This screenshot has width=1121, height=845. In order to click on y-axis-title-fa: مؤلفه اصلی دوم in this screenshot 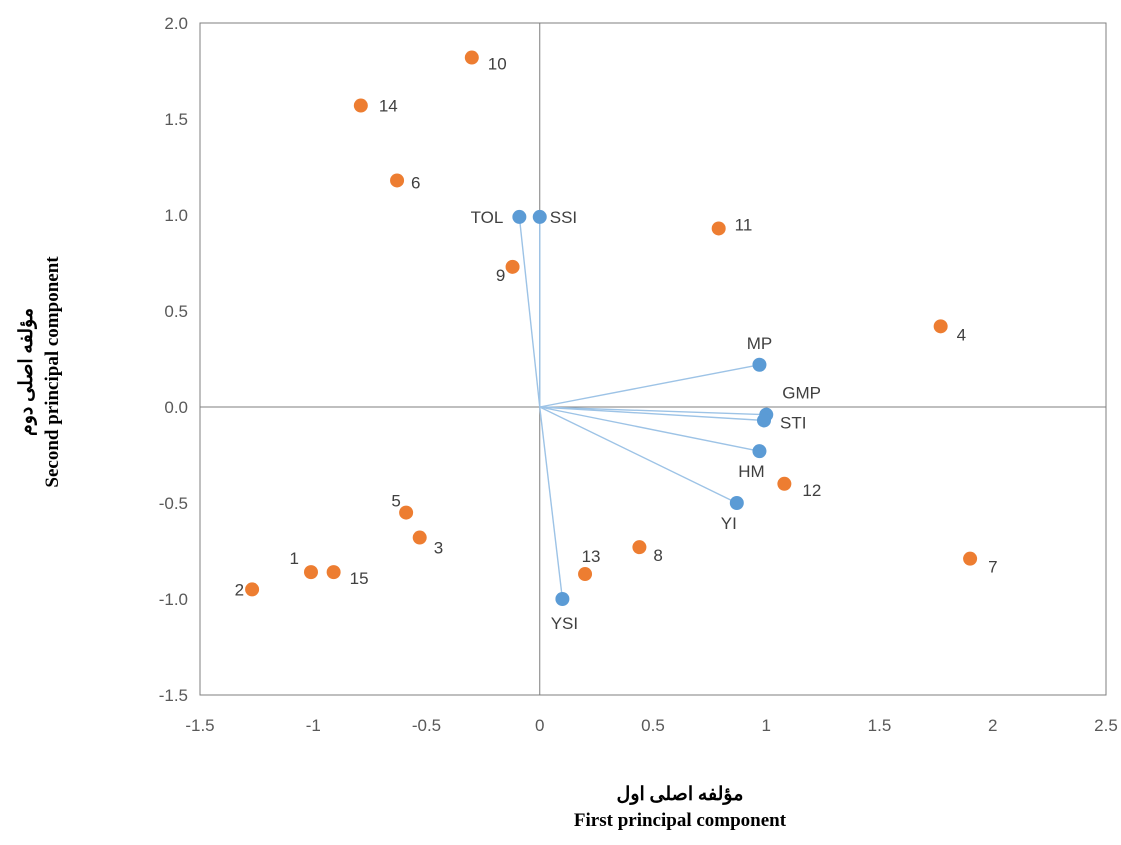, I will do `click(26, 372)`.